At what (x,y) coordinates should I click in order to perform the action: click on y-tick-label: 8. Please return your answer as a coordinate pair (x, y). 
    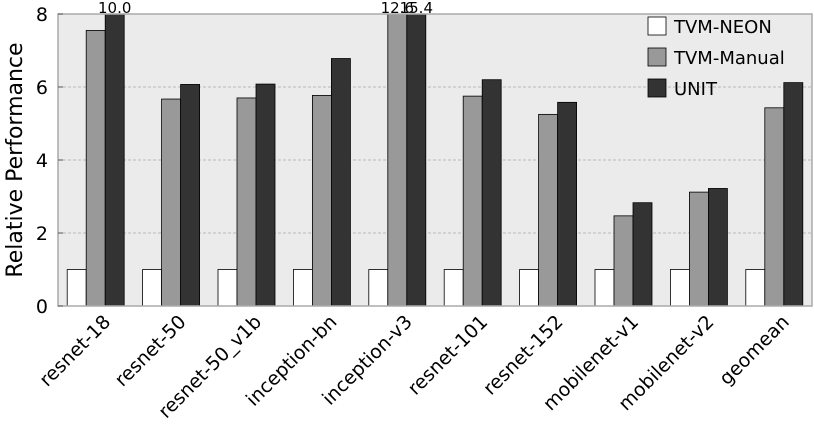
    Looking at the image, I should click on (42, 15).